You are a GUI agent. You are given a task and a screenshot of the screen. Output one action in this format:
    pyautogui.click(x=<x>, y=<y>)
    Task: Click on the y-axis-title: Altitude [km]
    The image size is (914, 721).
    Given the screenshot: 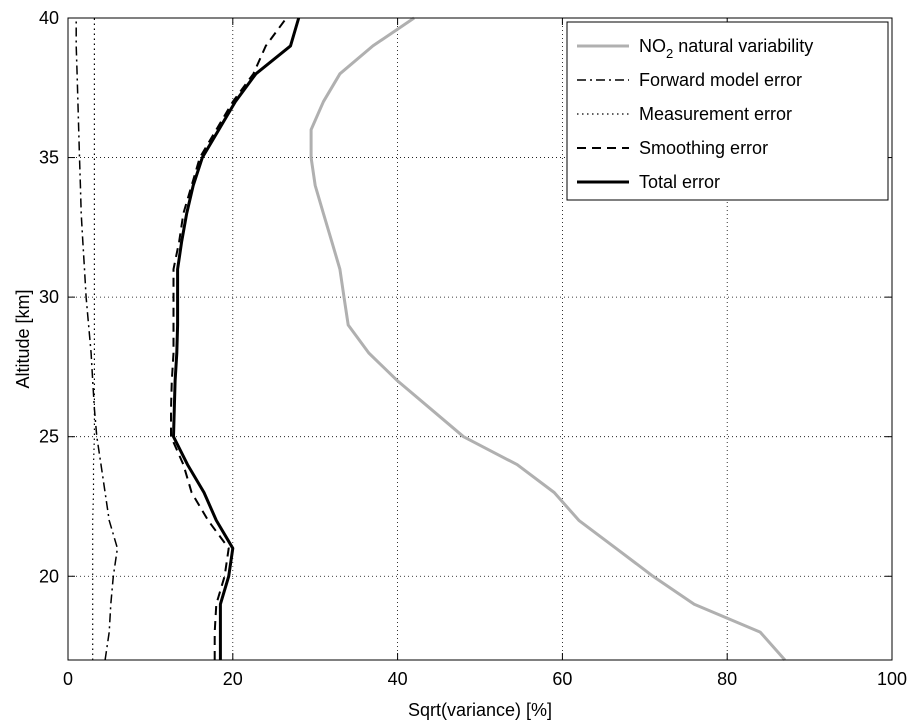 What is the action you would take?
    pyautogui.click(x=23, y=338)
    